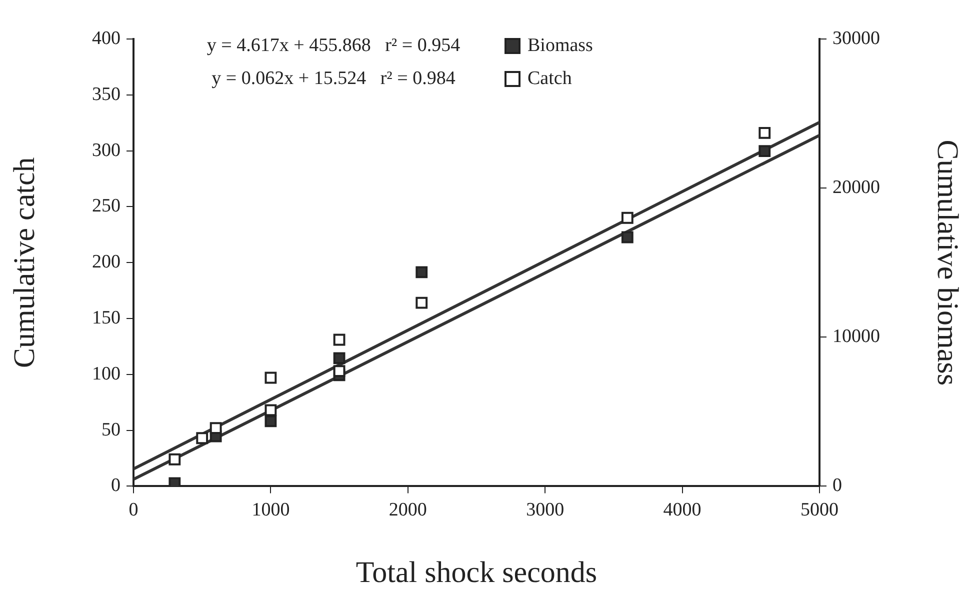 The width and height of the screenshot is (972, 592). What do you see at coordinates (271, 510) in the screenshot?
I see `x-tick-label: 1000` at bounding box center [271, 510].